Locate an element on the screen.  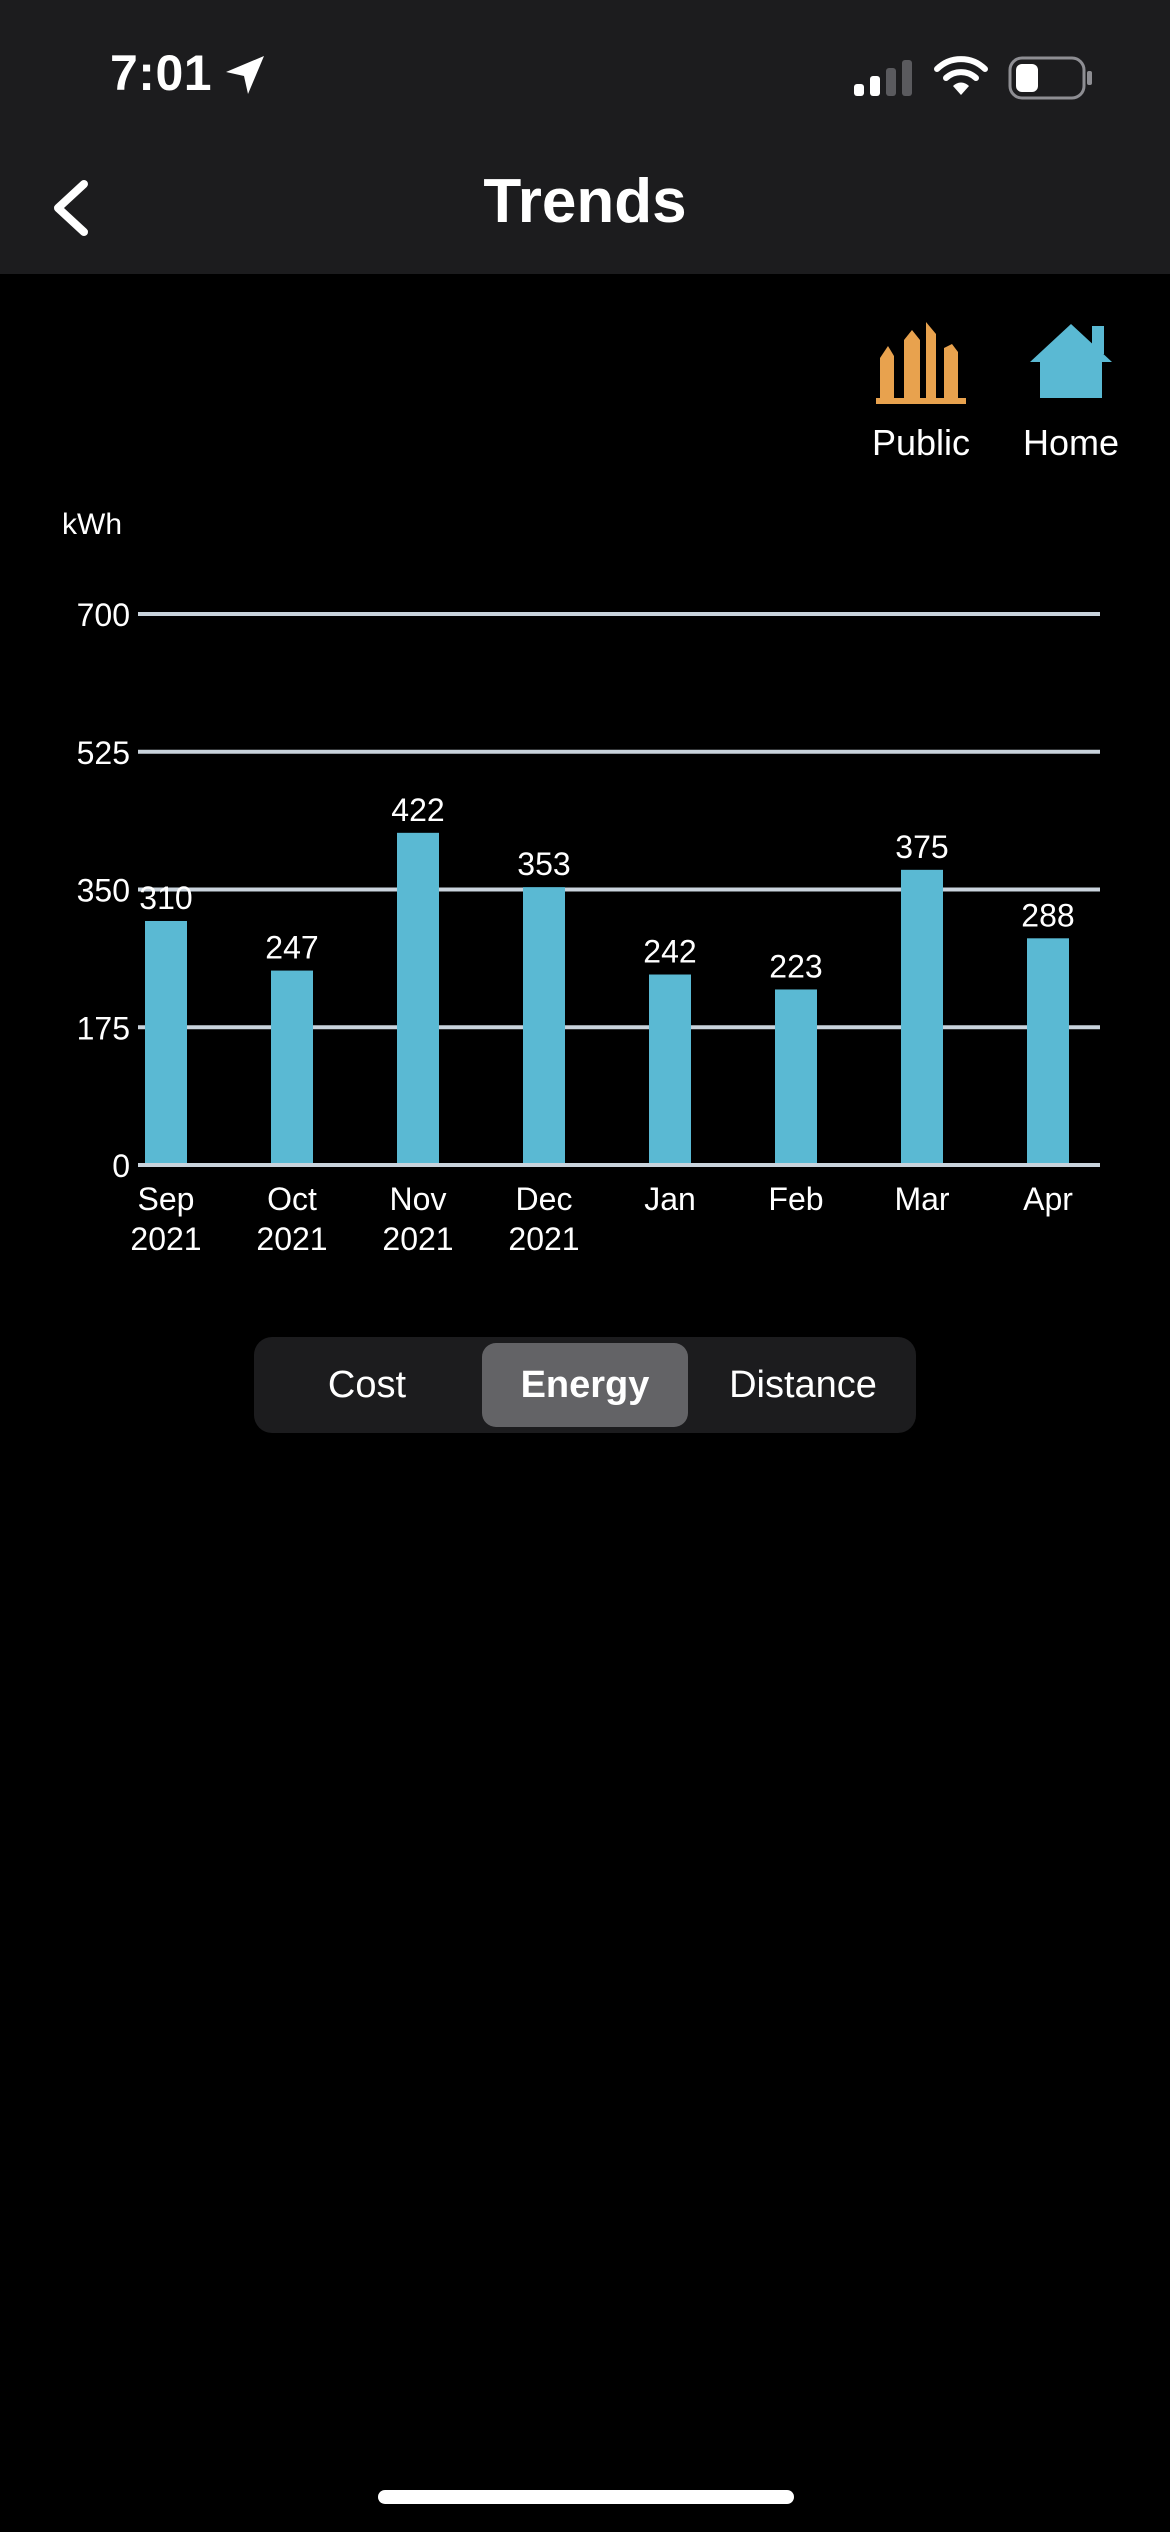
home-filter-button: Home is located at coordinates (1071, 391).